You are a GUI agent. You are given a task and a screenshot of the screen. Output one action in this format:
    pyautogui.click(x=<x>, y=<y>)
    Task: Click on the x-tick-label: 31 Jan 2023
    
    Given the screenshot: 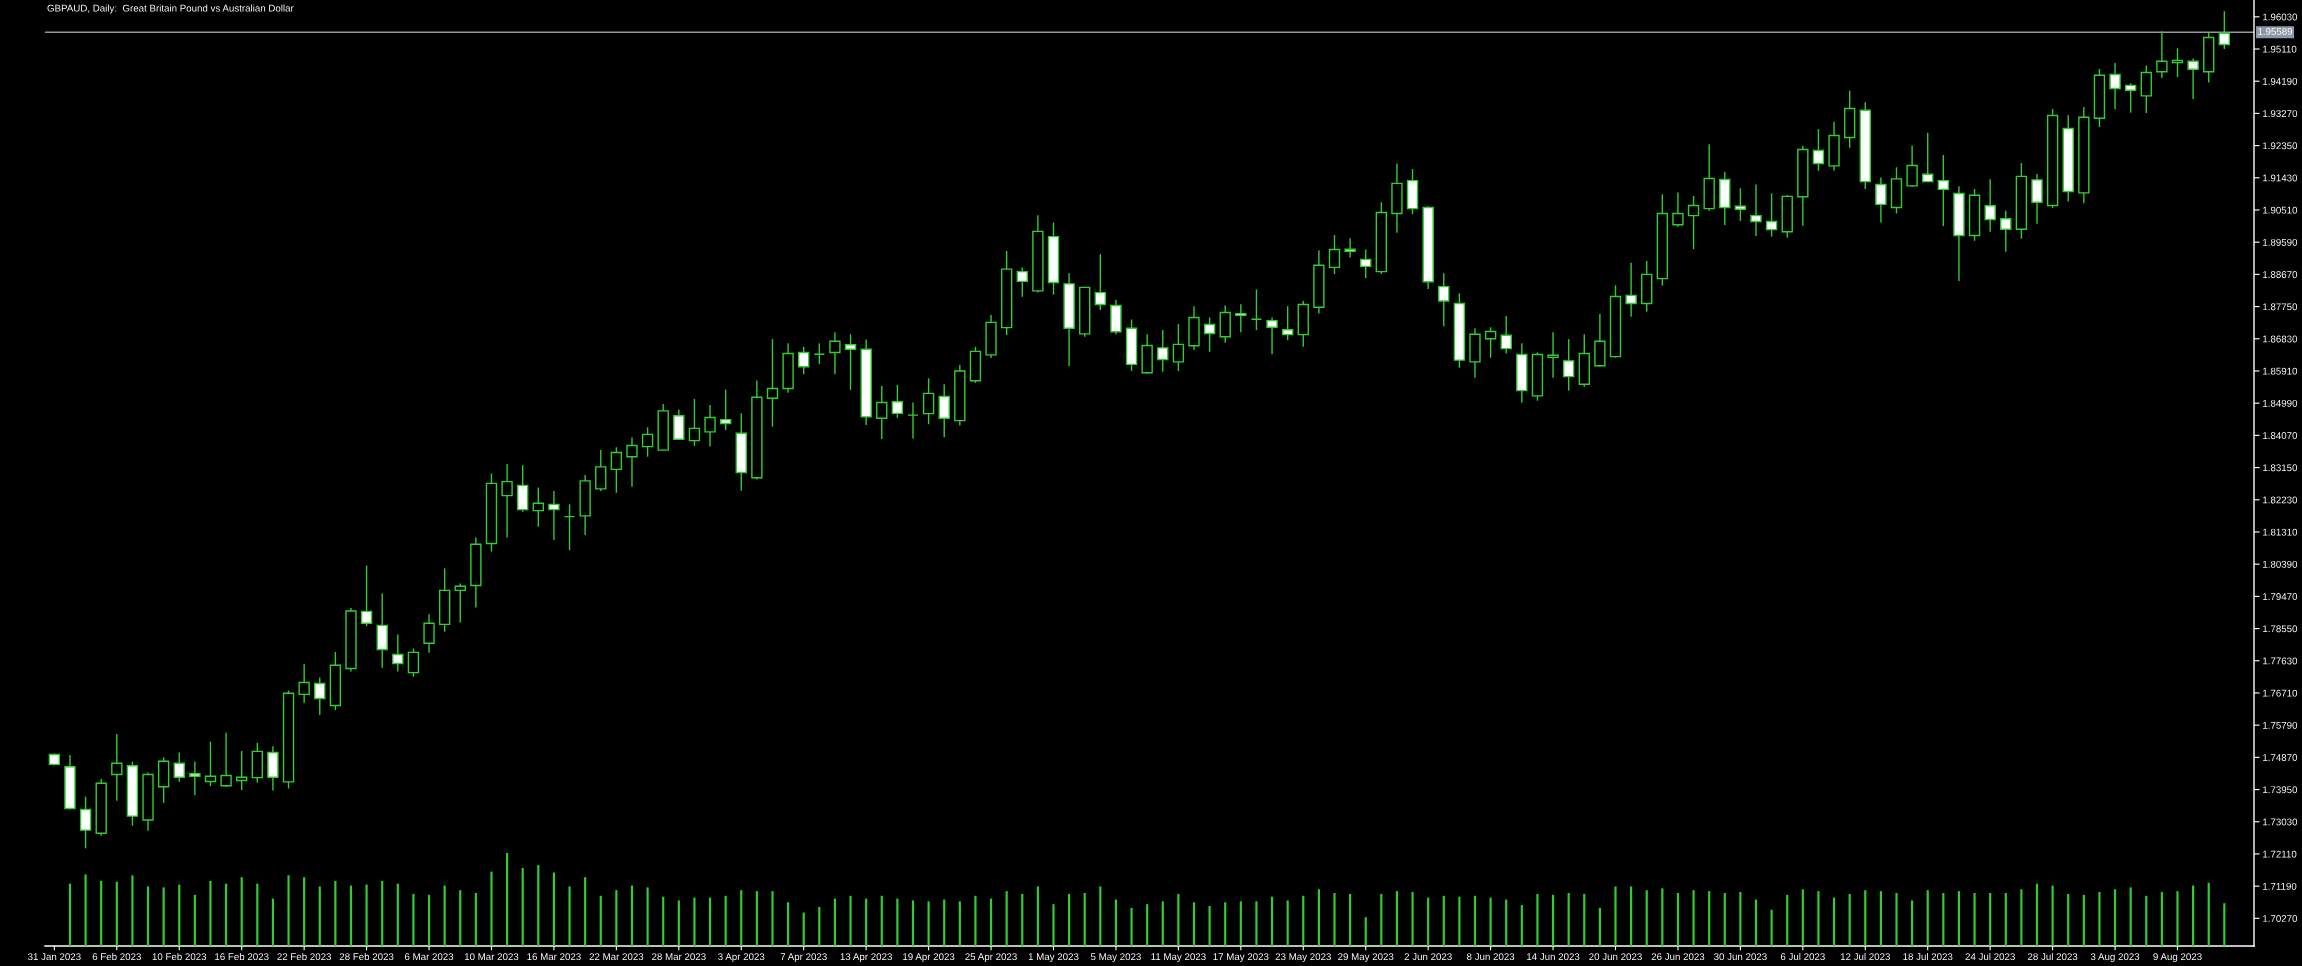 What is the action you would take?
    pyautogui.click(x=54, y=957)
    